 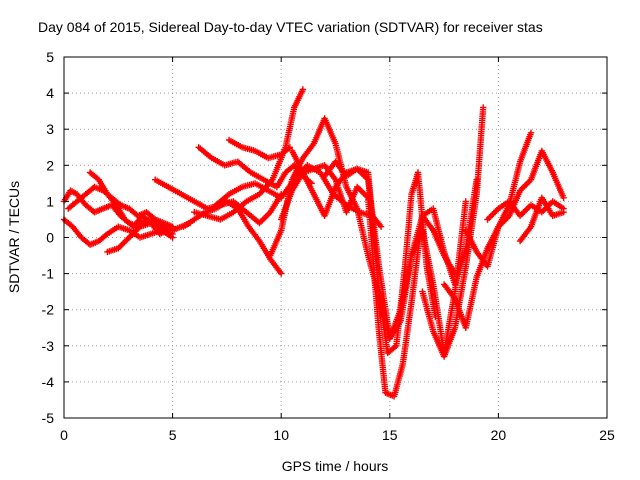 What do you see at coordinates (48, 382) in the screenshot?
I see `y-tick-label: -4` at bounding box center [48, 382].